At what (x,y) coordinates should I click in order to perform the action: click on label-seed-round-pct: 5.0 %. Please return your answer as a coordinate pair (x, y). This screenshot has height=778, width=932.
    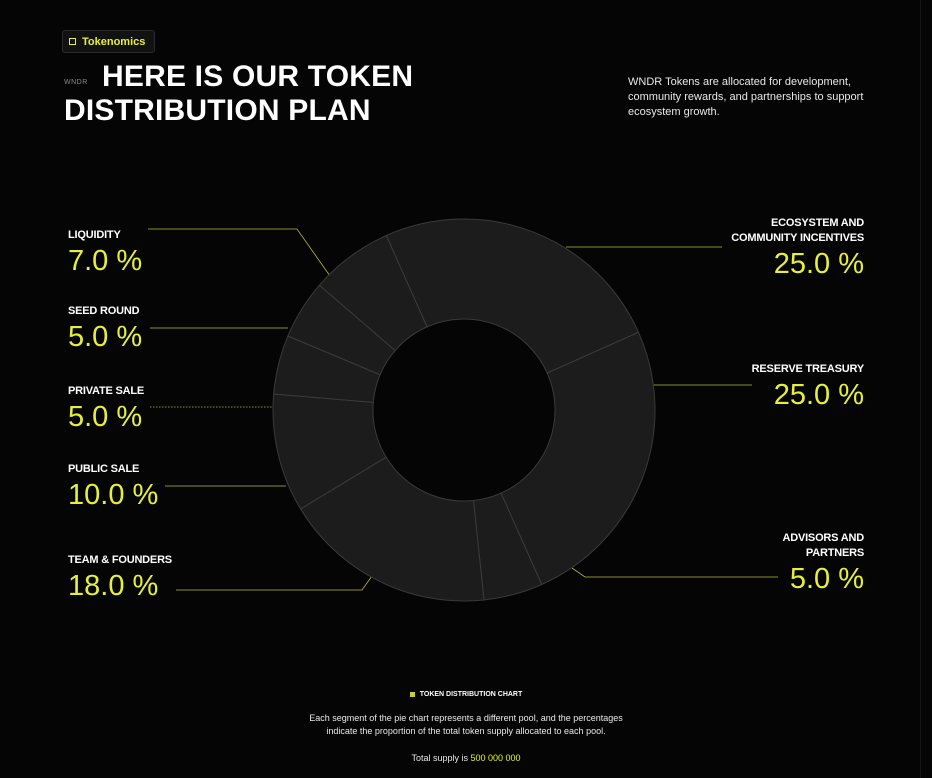
    Looking at the image, I should click on (105, 337).